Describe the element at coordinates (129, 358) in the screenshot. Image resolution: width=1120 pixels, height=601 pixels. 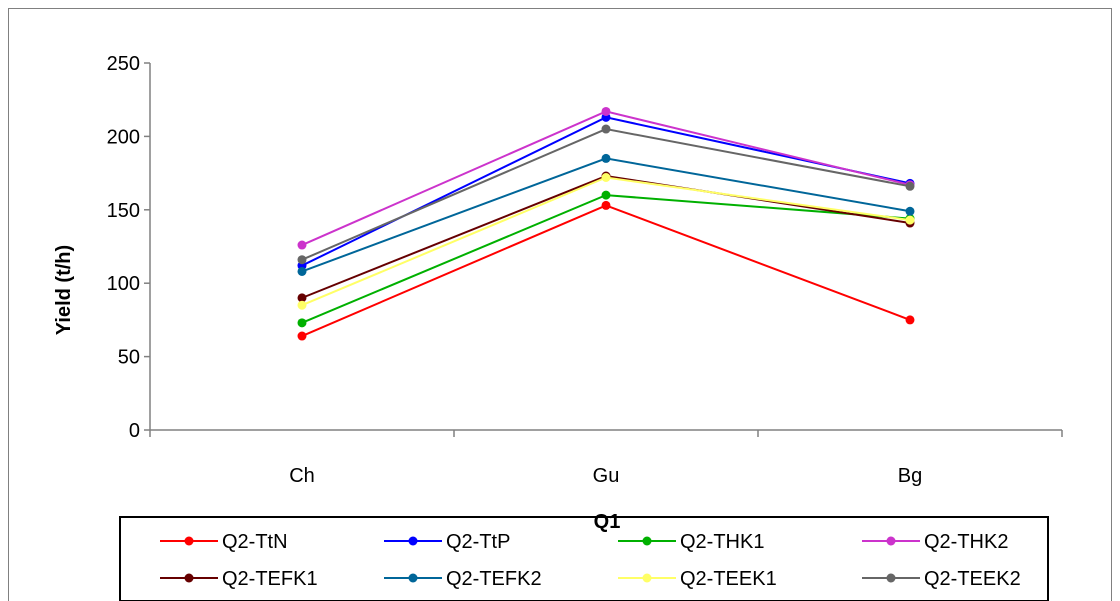
I see `y-tick-label: 50` at that location.